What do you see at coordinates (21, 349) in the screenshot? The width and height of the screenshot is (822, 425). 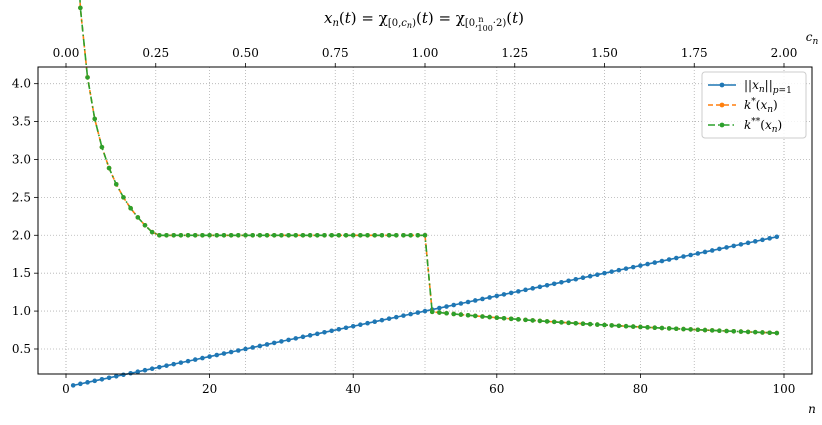 I see `y-tick-label: 0.5` at bounding box center [21, 349].